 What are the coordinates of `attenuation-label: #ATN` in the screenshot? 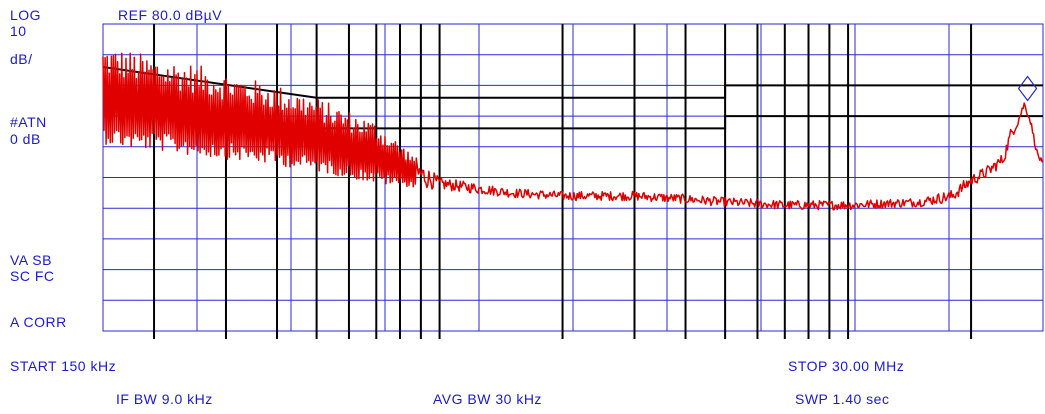 It's located at (28, 122).